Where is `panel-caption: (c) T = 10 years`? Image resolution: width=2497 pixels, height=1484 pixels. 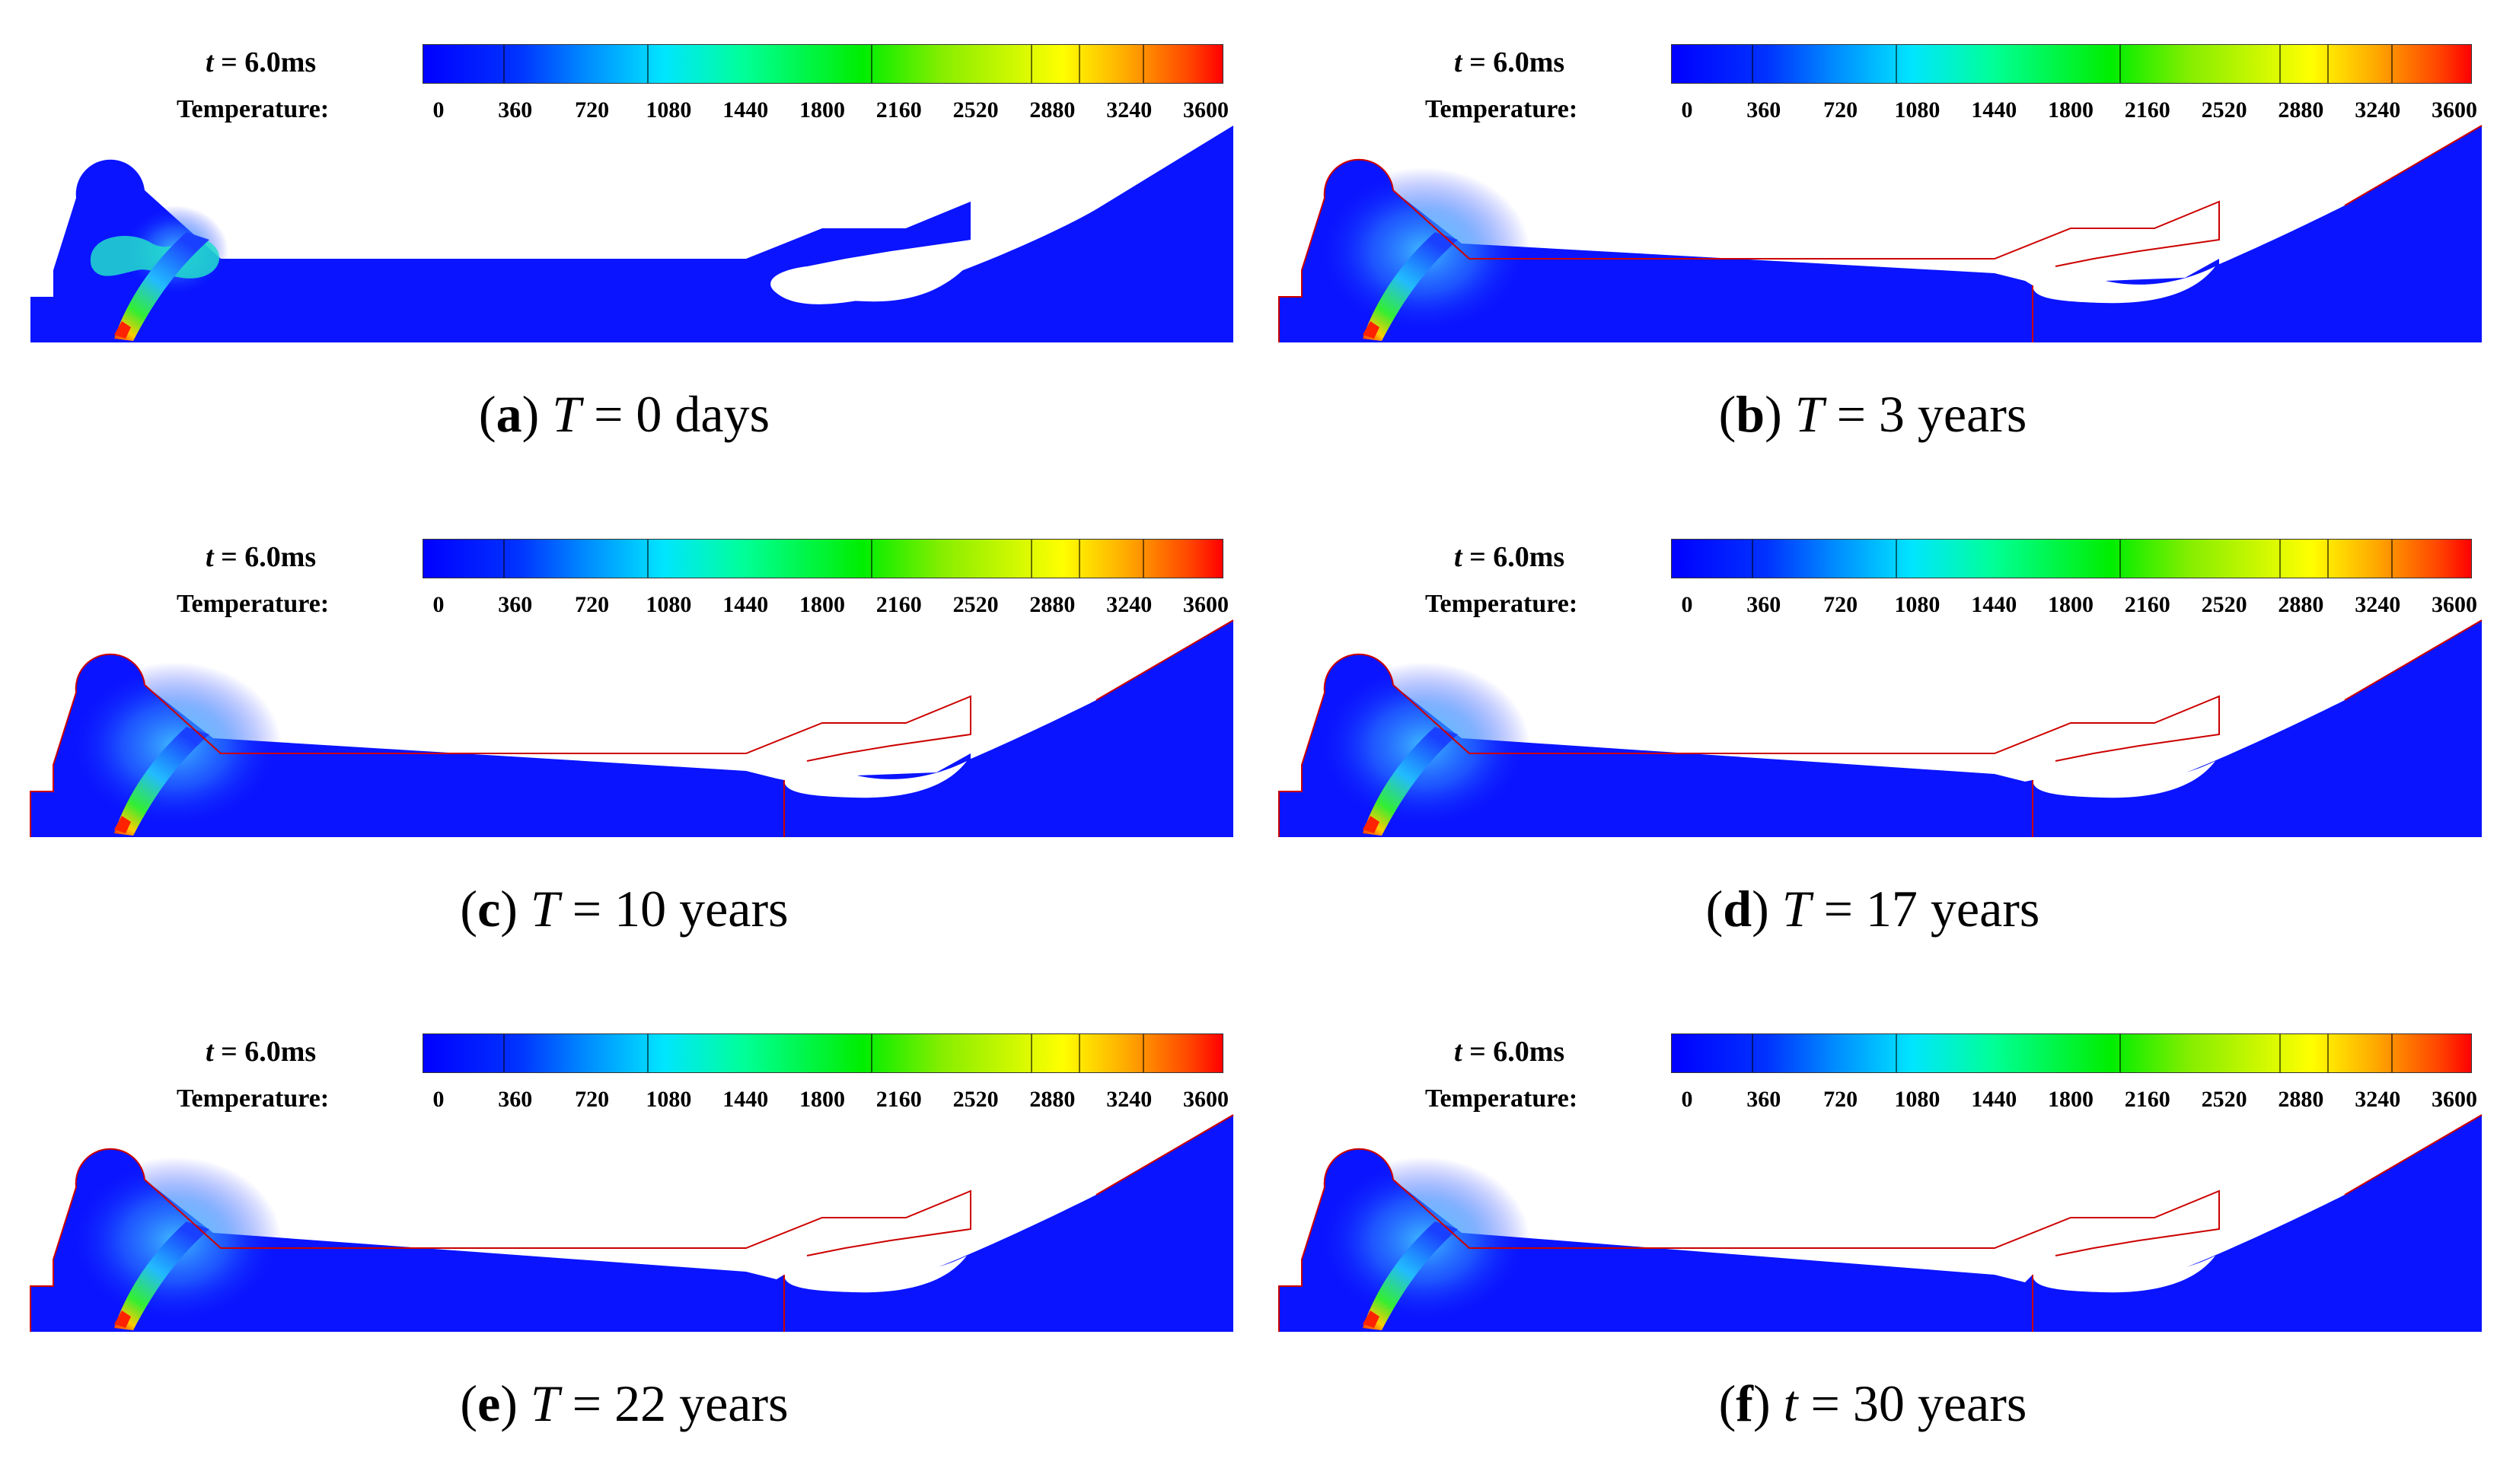 panel-caption: (c) T = 10 years is located at coordinates (624, 909).